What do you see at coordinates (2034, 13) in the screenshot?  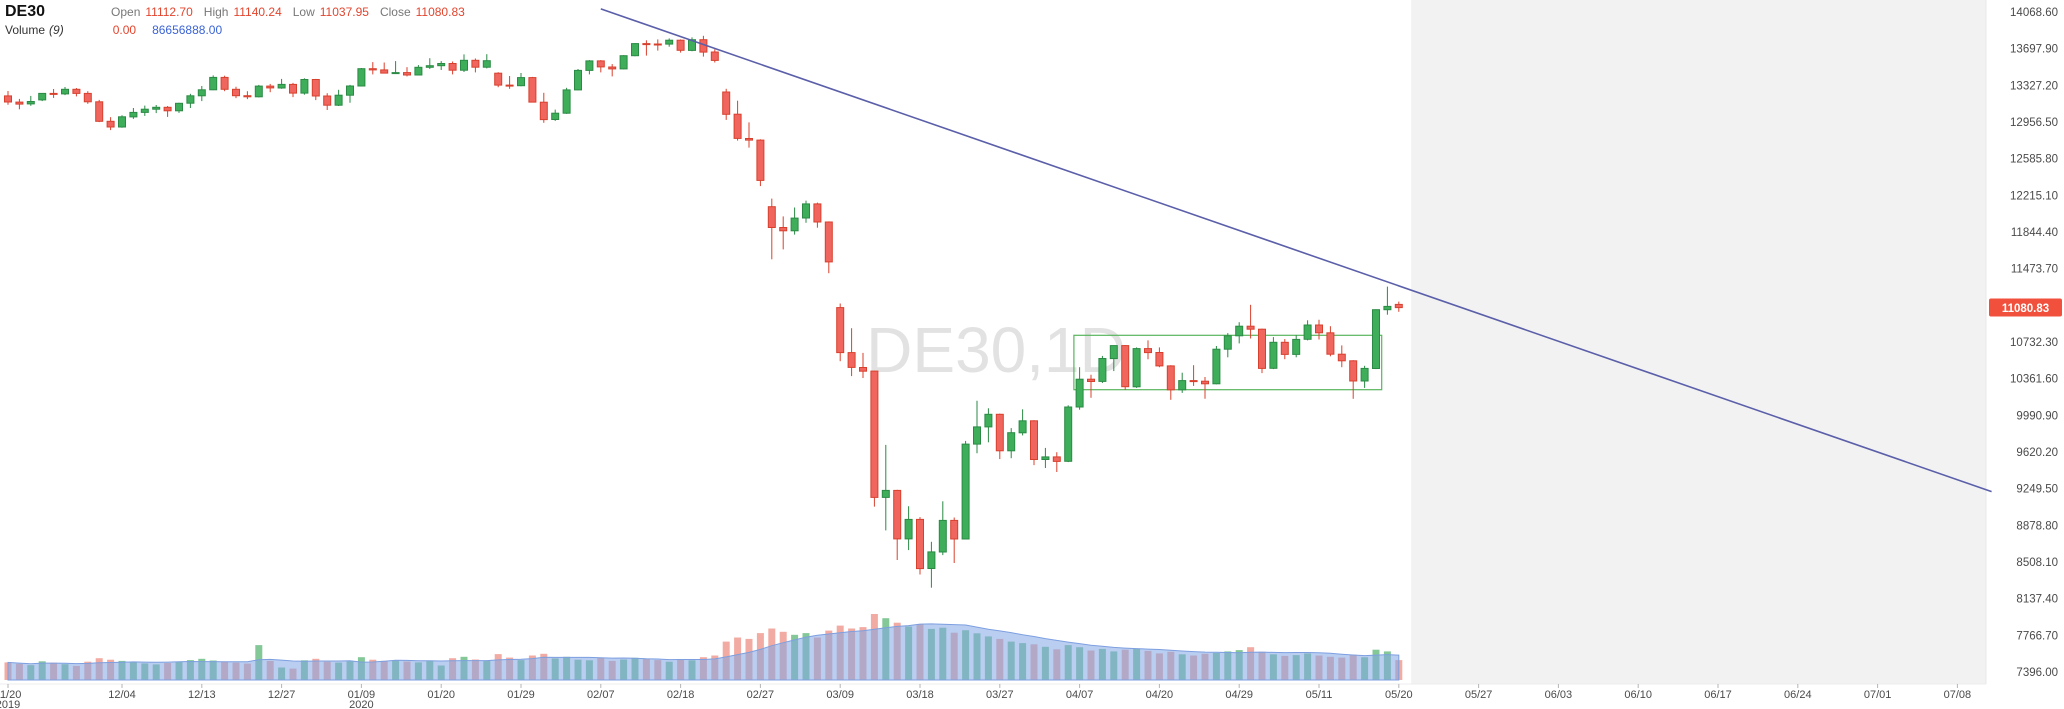 I see `svg-text: 14068.60` at bounding box center [2034, 13].